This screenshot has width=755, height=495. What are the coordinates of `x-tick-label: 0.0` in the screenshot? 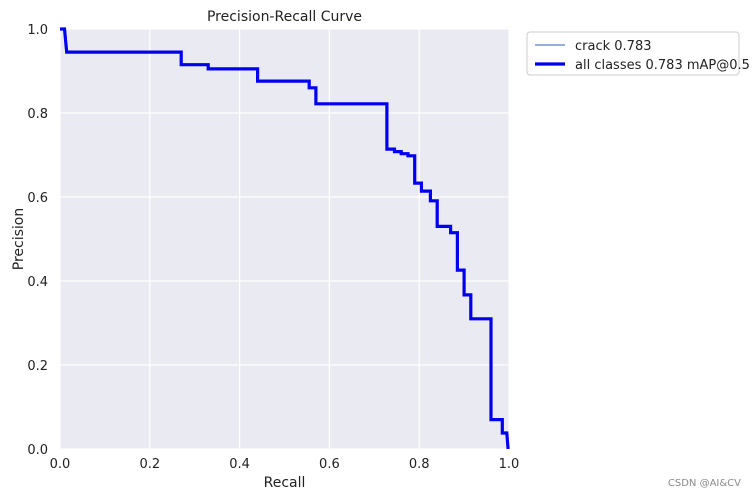 It's located at (60, 464).